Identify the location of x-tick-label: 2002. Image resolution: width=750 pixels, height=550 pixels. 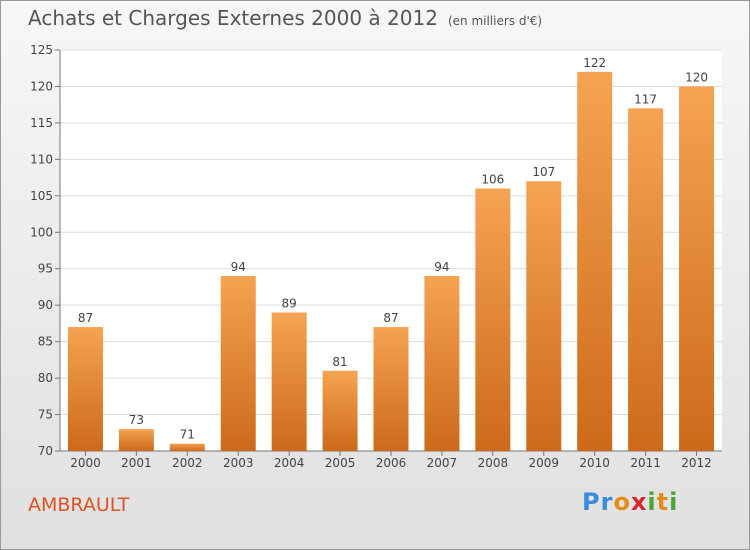
(187, 463).